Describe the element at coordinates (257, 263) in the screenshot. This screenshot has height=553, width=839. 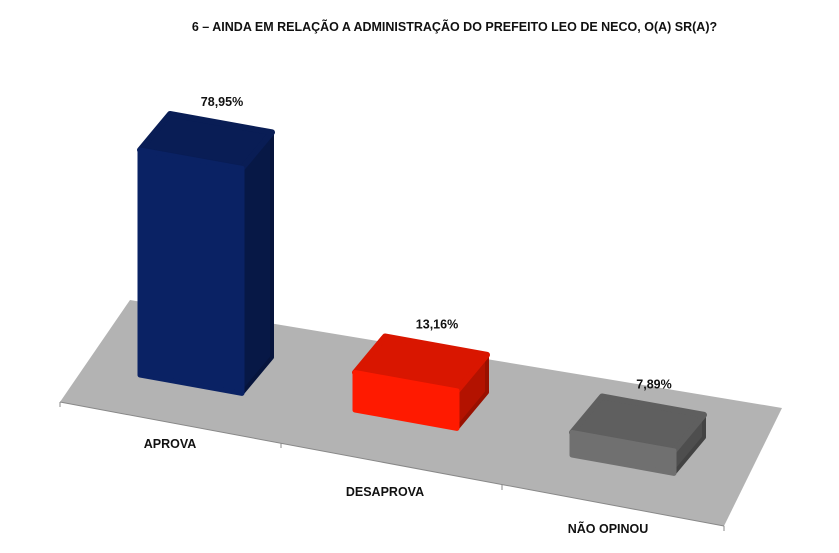
I see `bar-side` at that location.